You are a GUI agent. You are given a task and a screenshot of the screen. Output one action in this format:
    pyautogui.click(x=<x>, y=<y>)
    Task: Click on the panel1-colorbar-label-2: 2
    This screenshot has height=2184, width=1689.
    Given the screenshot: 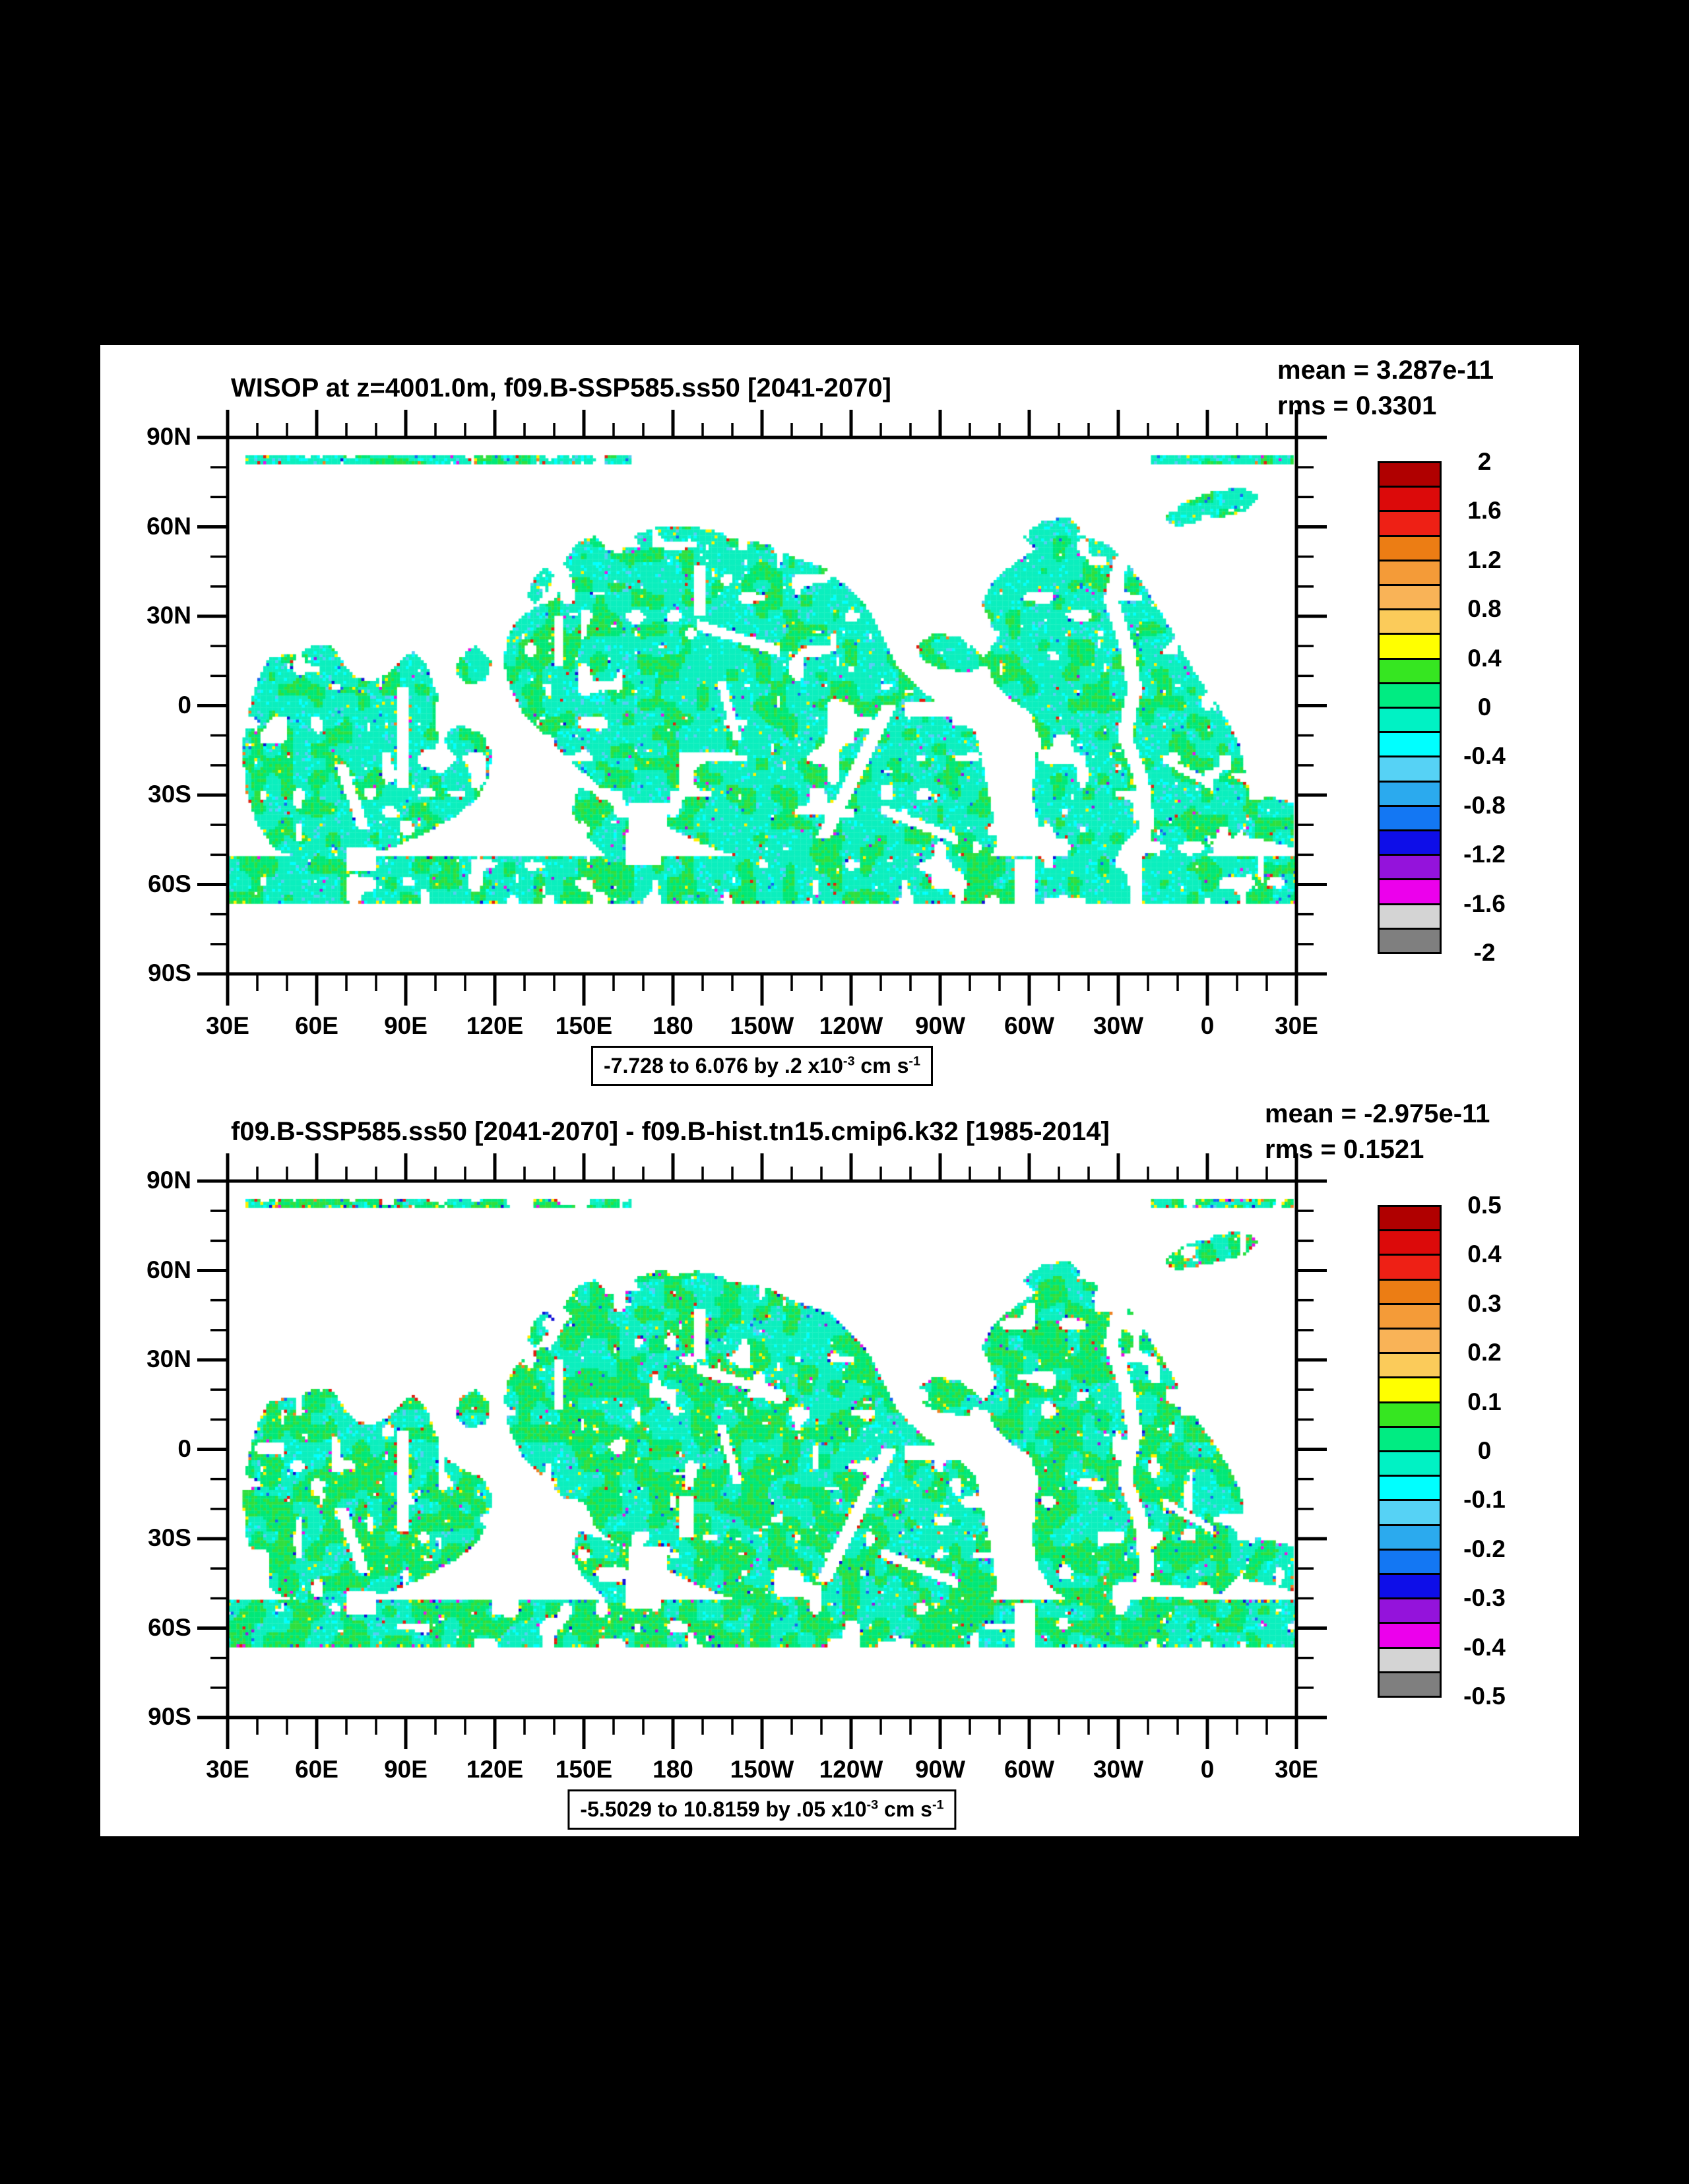 What is the action you would take?
    pyautogui.click(x=1484, y=461)
    